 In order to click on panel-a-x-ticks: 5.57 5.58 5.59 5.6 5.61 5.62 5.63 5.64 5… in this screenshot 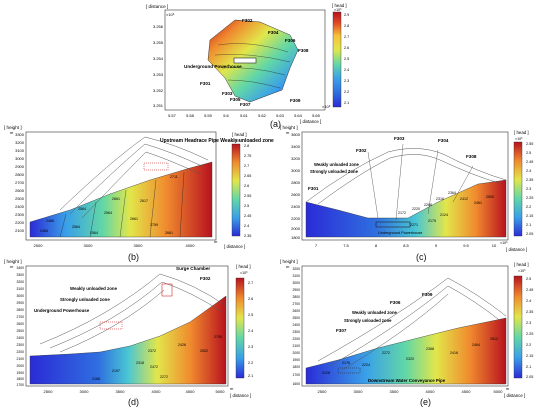, I will do `click(244, 115)`.